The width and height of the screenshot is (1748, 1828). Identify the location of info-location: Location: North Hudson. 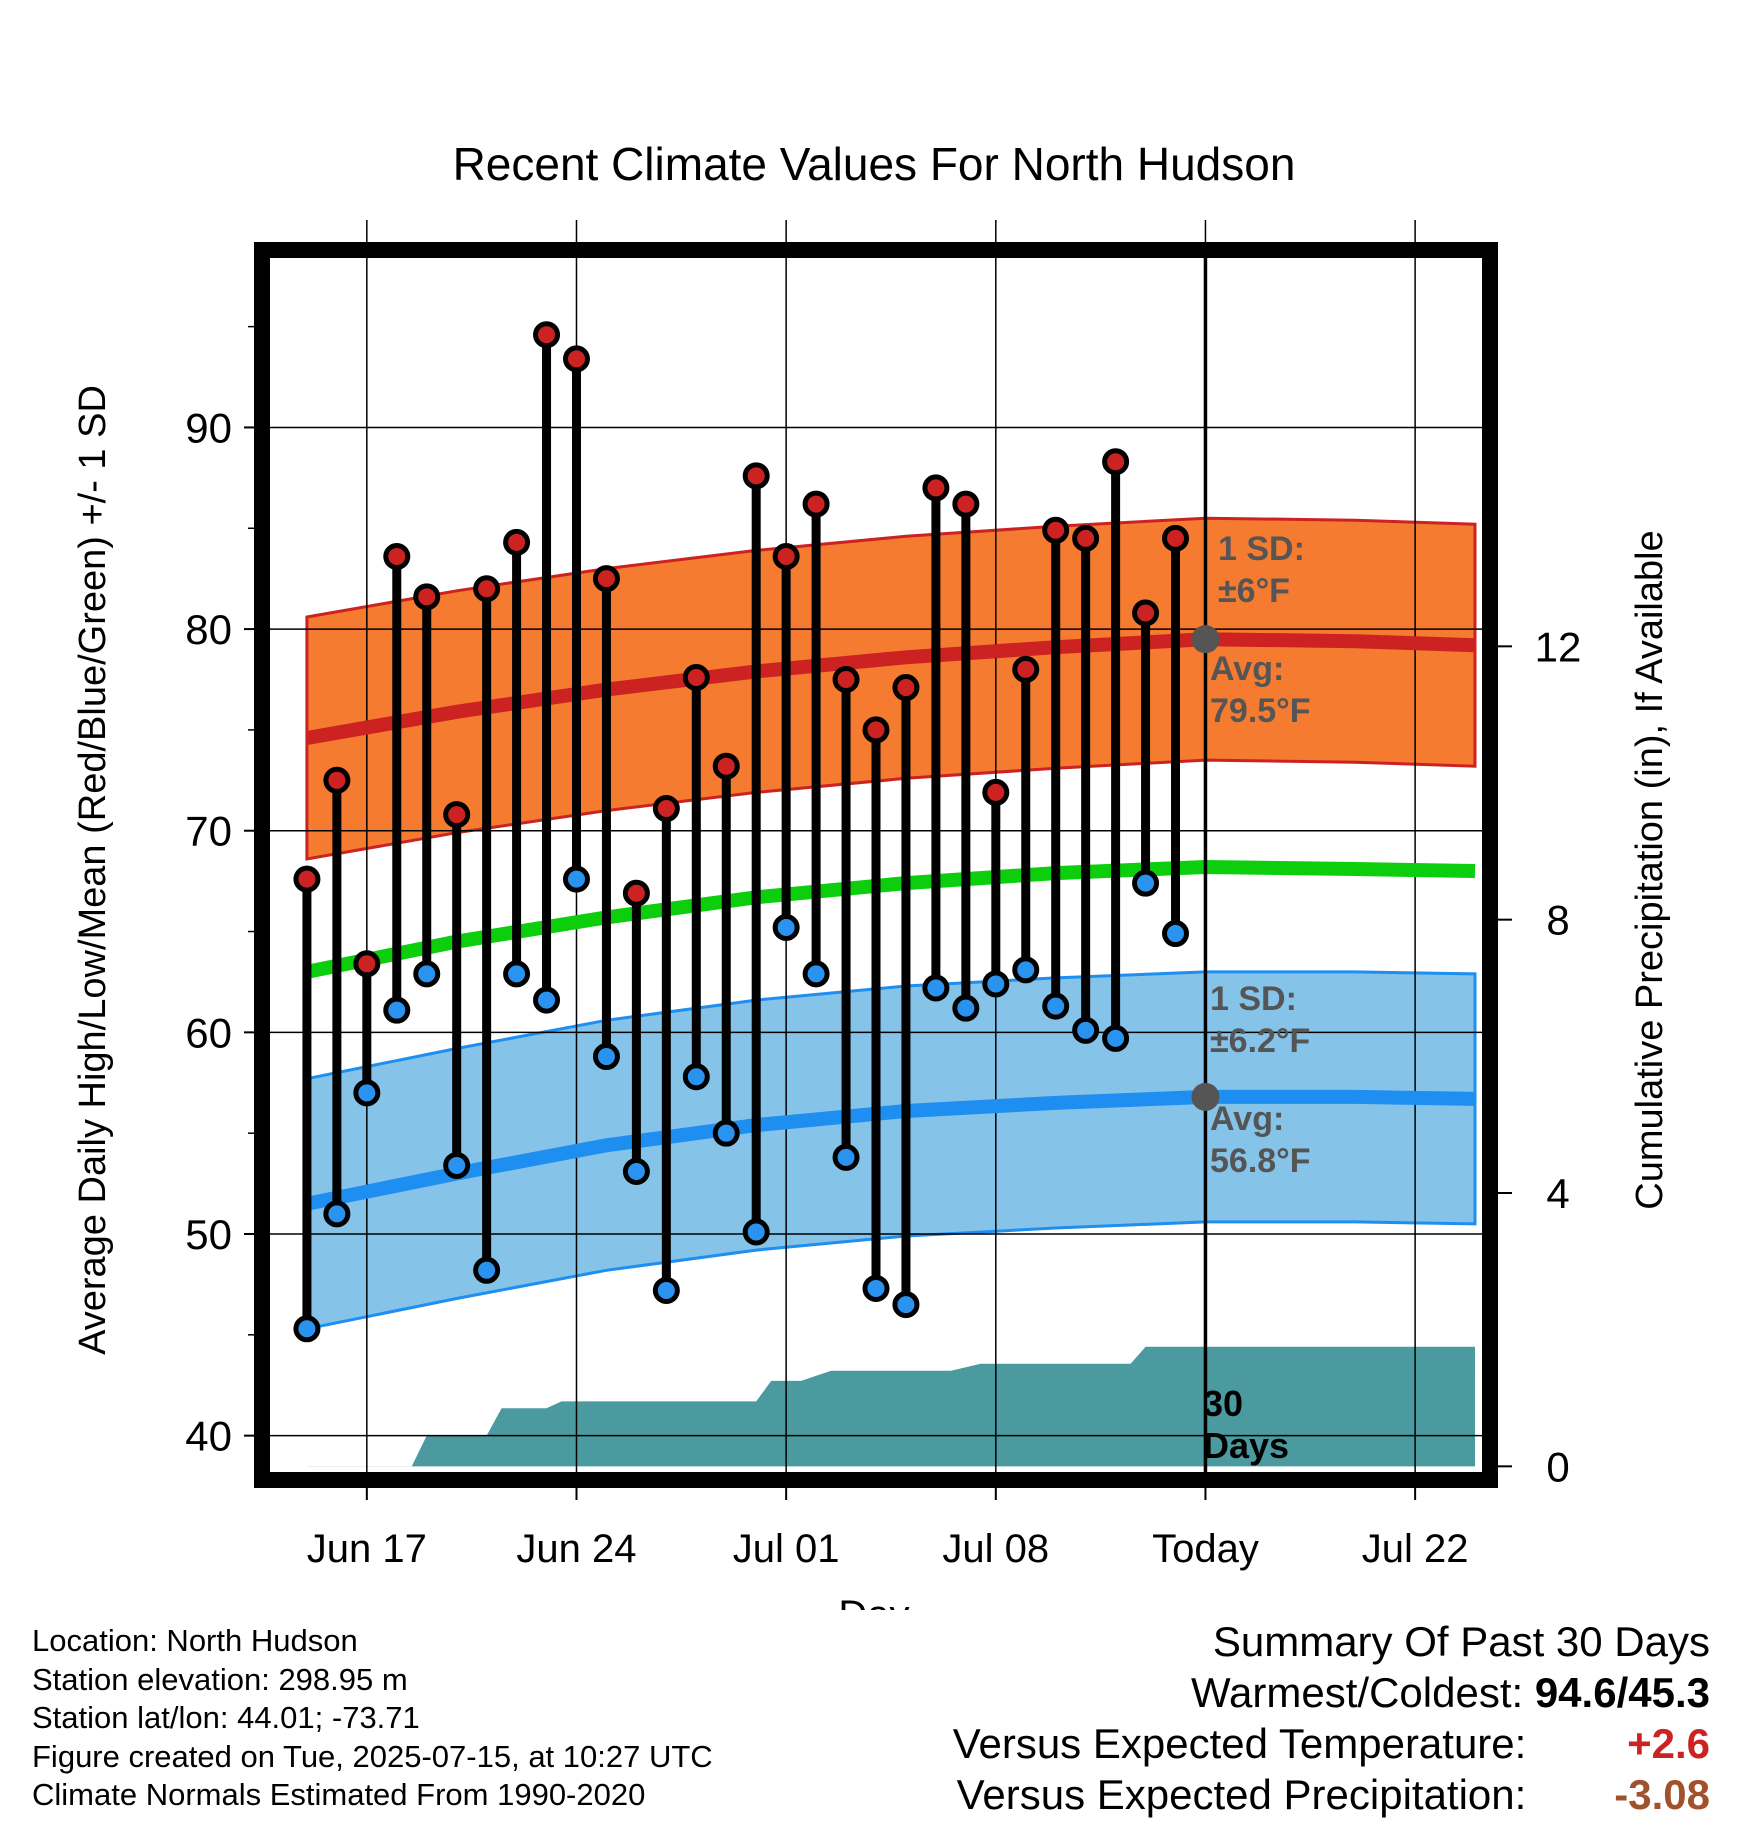
(195, 1640).